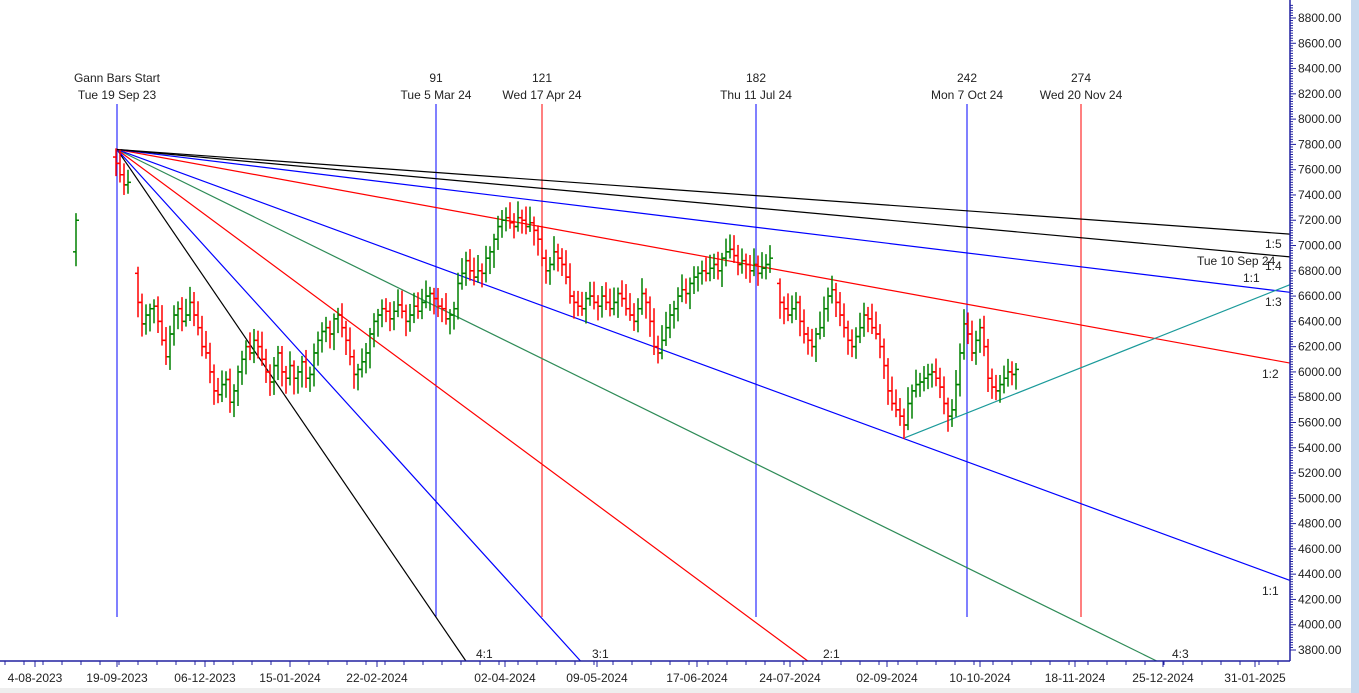 The image size is (1359, 693). What do you see at coordinates (484, 654) in the screenshot?
I see `gann-fan-label-4-1: 4:1` at bounding box center [484, 654].